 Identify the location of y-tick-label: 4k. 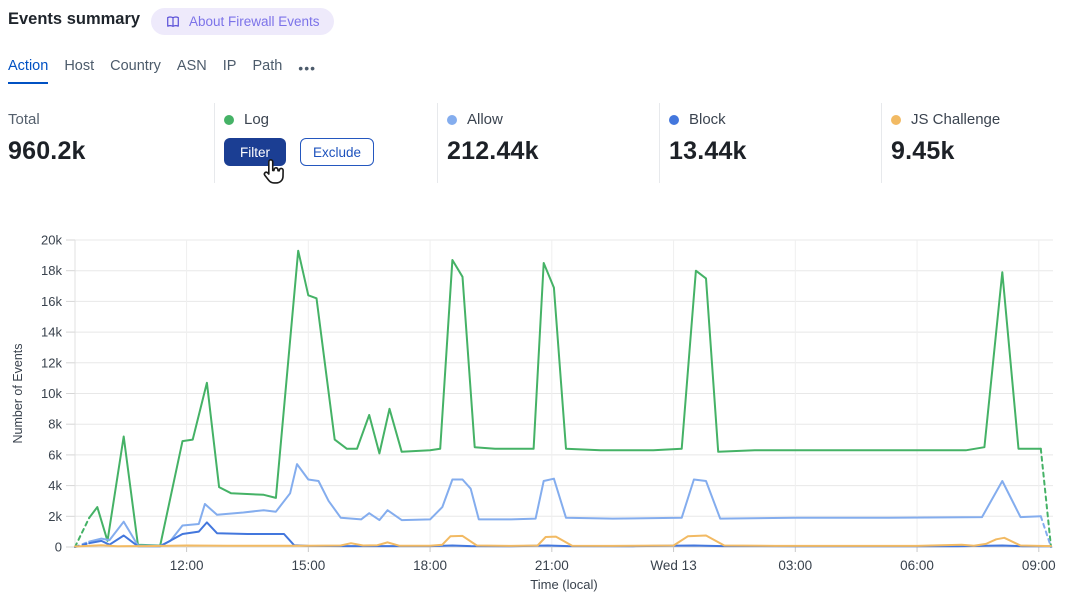
(55, 485).